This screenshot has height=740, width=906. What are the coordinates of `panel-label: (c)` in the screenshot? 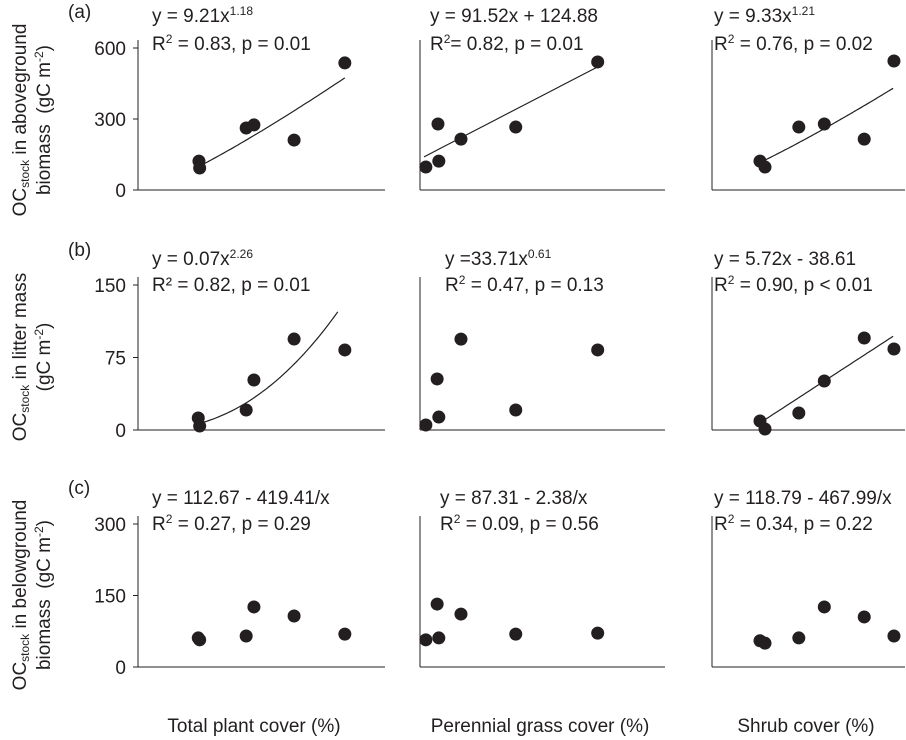 It's located at (79, 488).